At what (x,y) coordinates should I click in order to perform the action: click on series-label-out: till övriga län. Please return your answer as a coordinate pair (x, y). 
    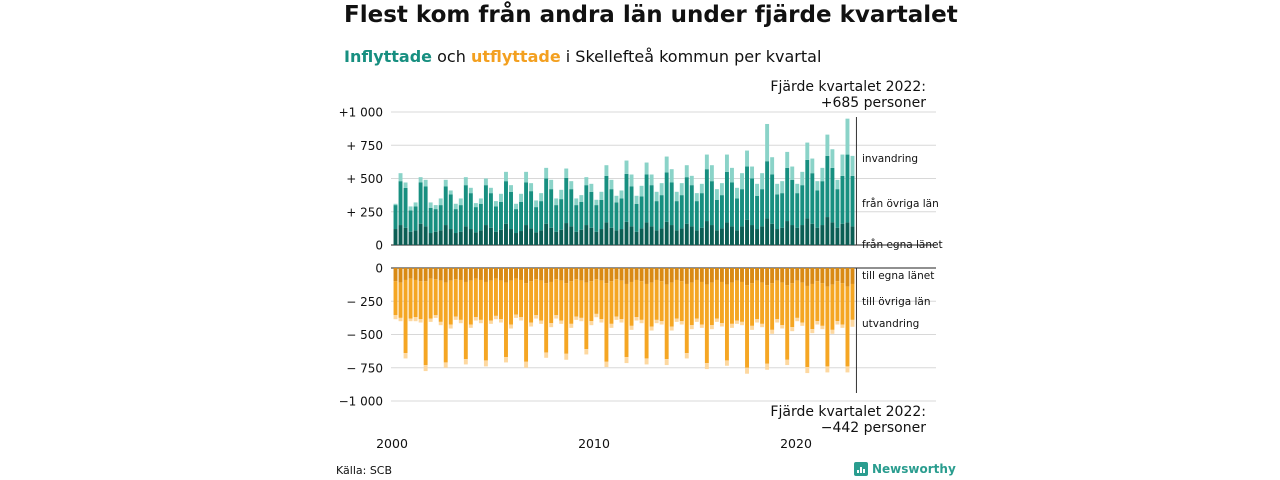
    Looking at the image, I should click on (896, 302).